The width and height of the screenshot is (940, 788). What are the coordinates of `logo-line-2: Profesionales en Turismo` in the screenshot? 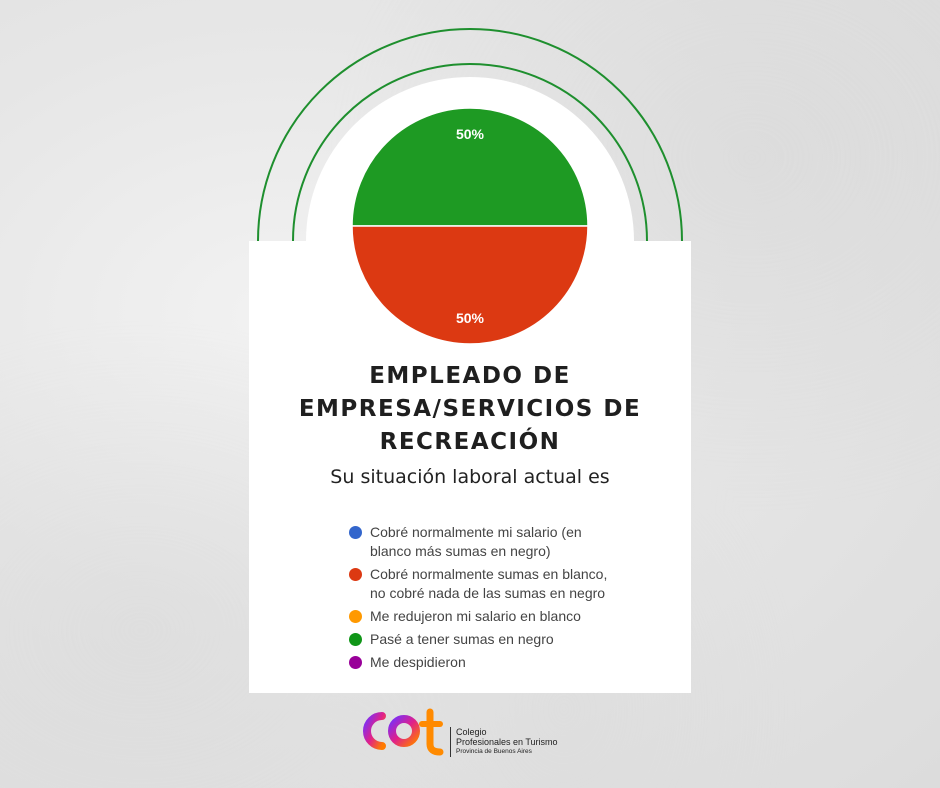 It's located at (507, 742).